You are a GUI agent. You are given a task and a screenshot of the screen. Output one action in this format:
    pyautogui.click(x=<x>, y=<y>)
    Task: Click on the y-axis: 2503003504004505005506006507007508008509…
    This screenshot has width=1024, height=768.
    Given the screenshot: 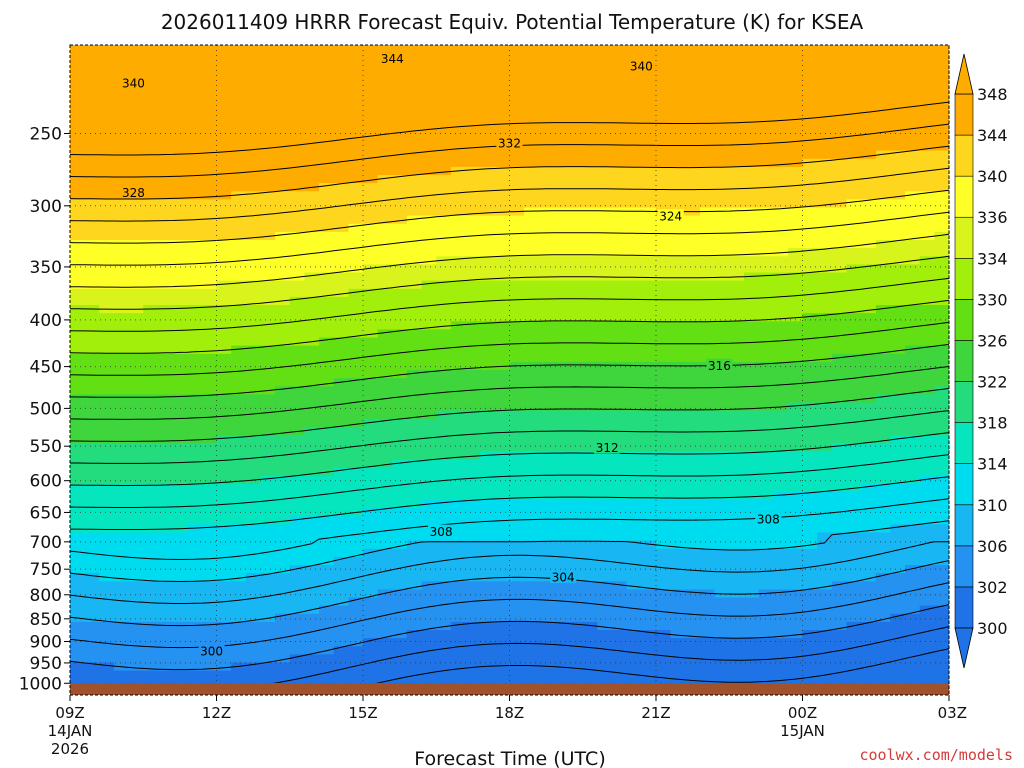 What is the action you would take?
    pyautogui.click(x=44, y=409)
    